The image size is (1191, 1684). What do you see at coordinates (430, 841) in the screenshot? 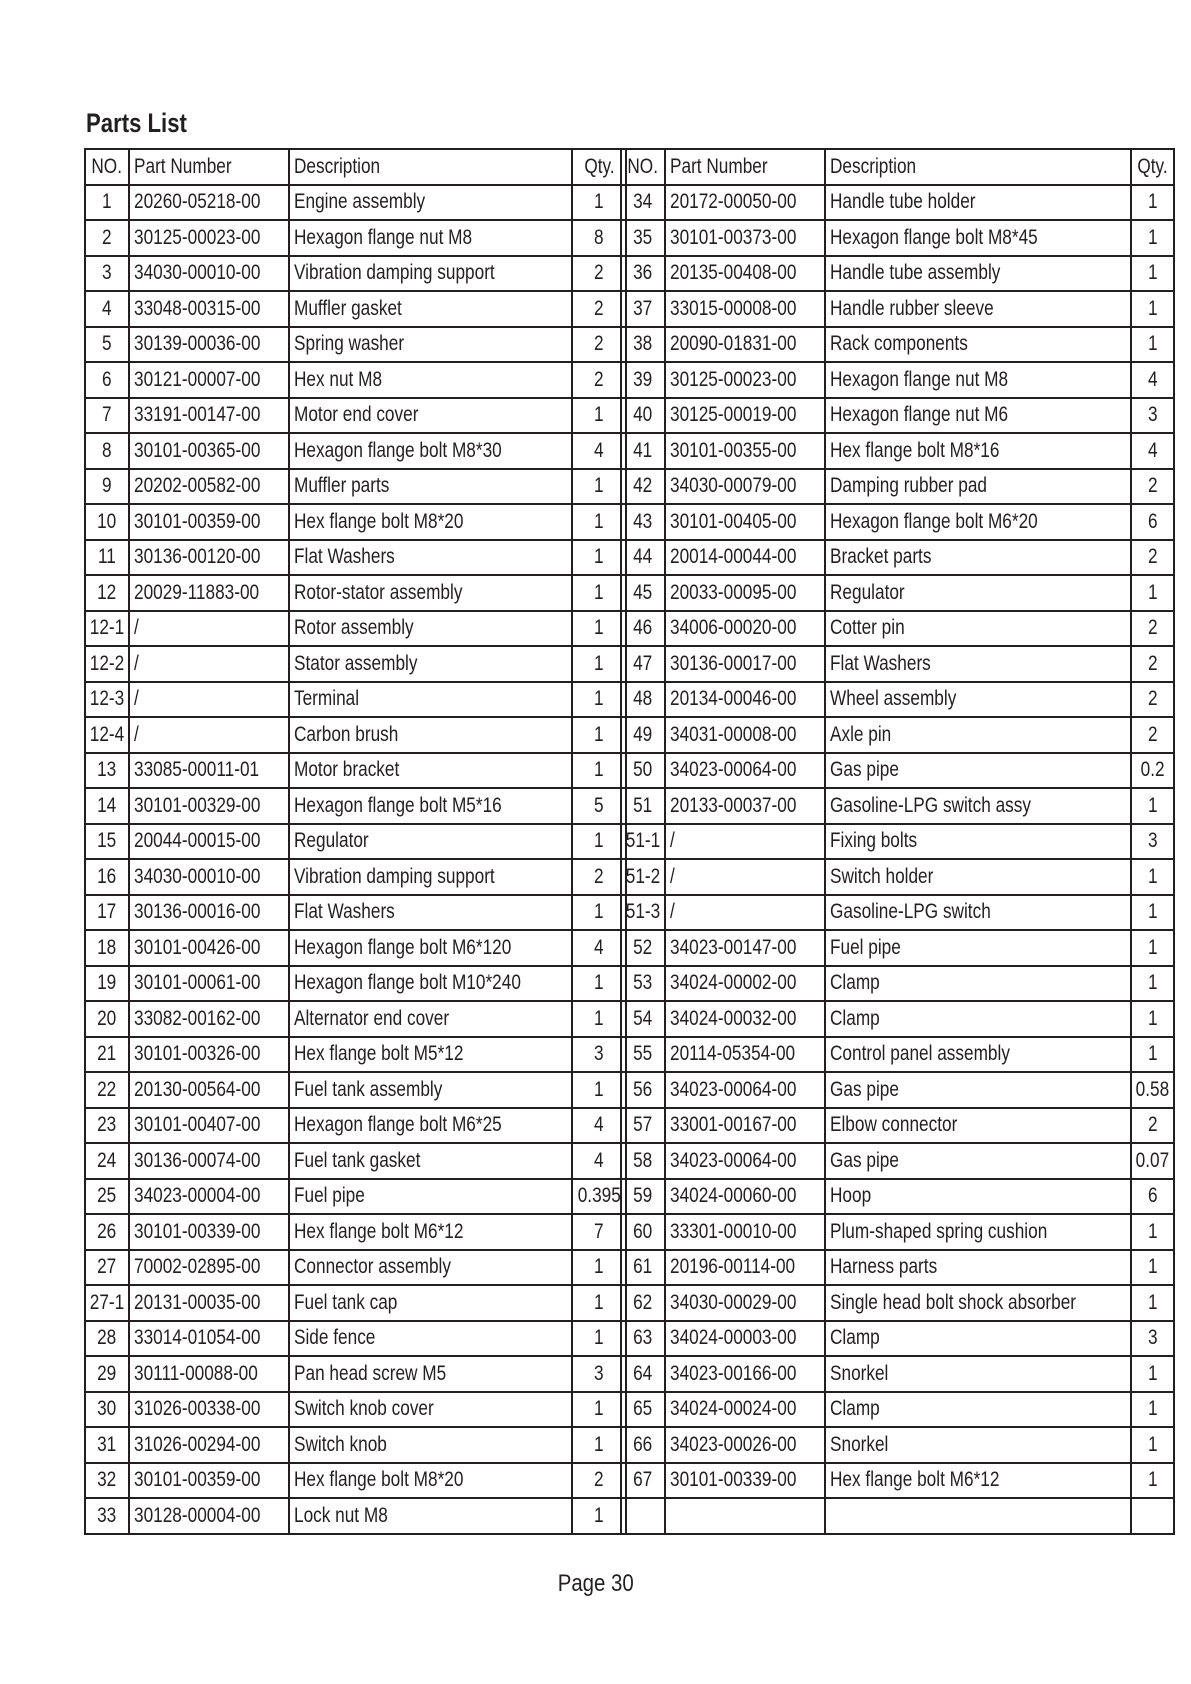
I see `cell-description: Regulator` at bounding box center [430, 841].